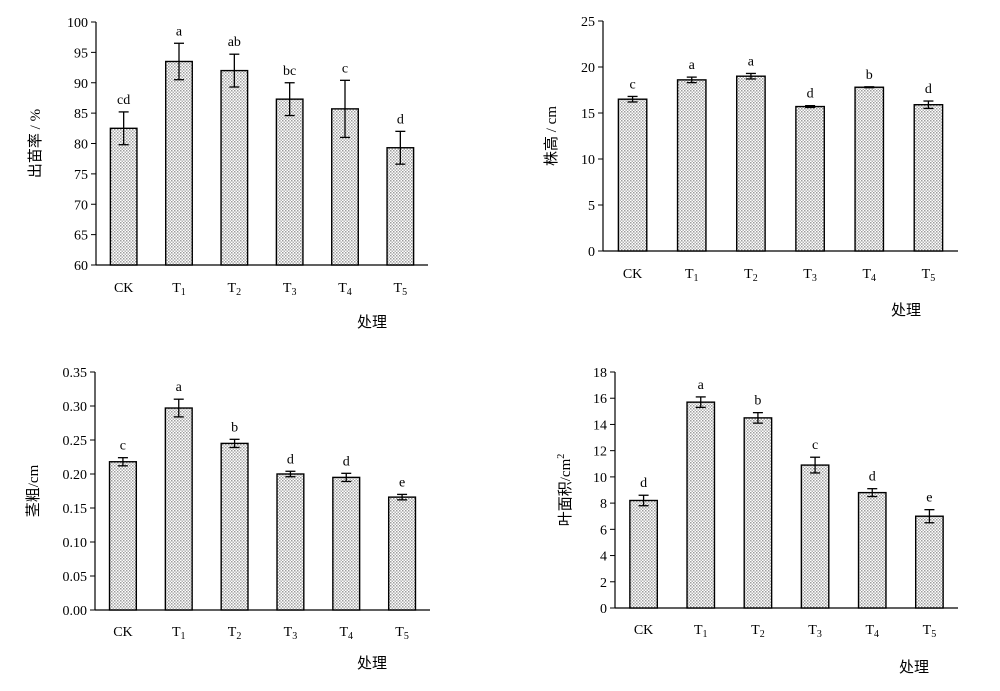 Image resolution: width=1000 pixels, height=691 pixels. I want to click on y-tick-label: 90, so click(81, 84).